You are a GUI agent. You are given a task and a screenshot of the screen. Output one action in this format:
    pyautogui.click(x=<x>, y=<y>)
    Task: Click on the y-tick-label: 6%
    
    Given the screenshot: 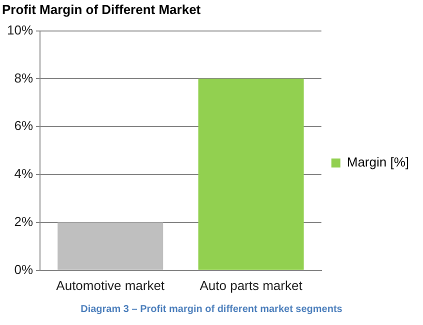 What is the action you would take?
    pyautogui.click(x=24, y=126)
    